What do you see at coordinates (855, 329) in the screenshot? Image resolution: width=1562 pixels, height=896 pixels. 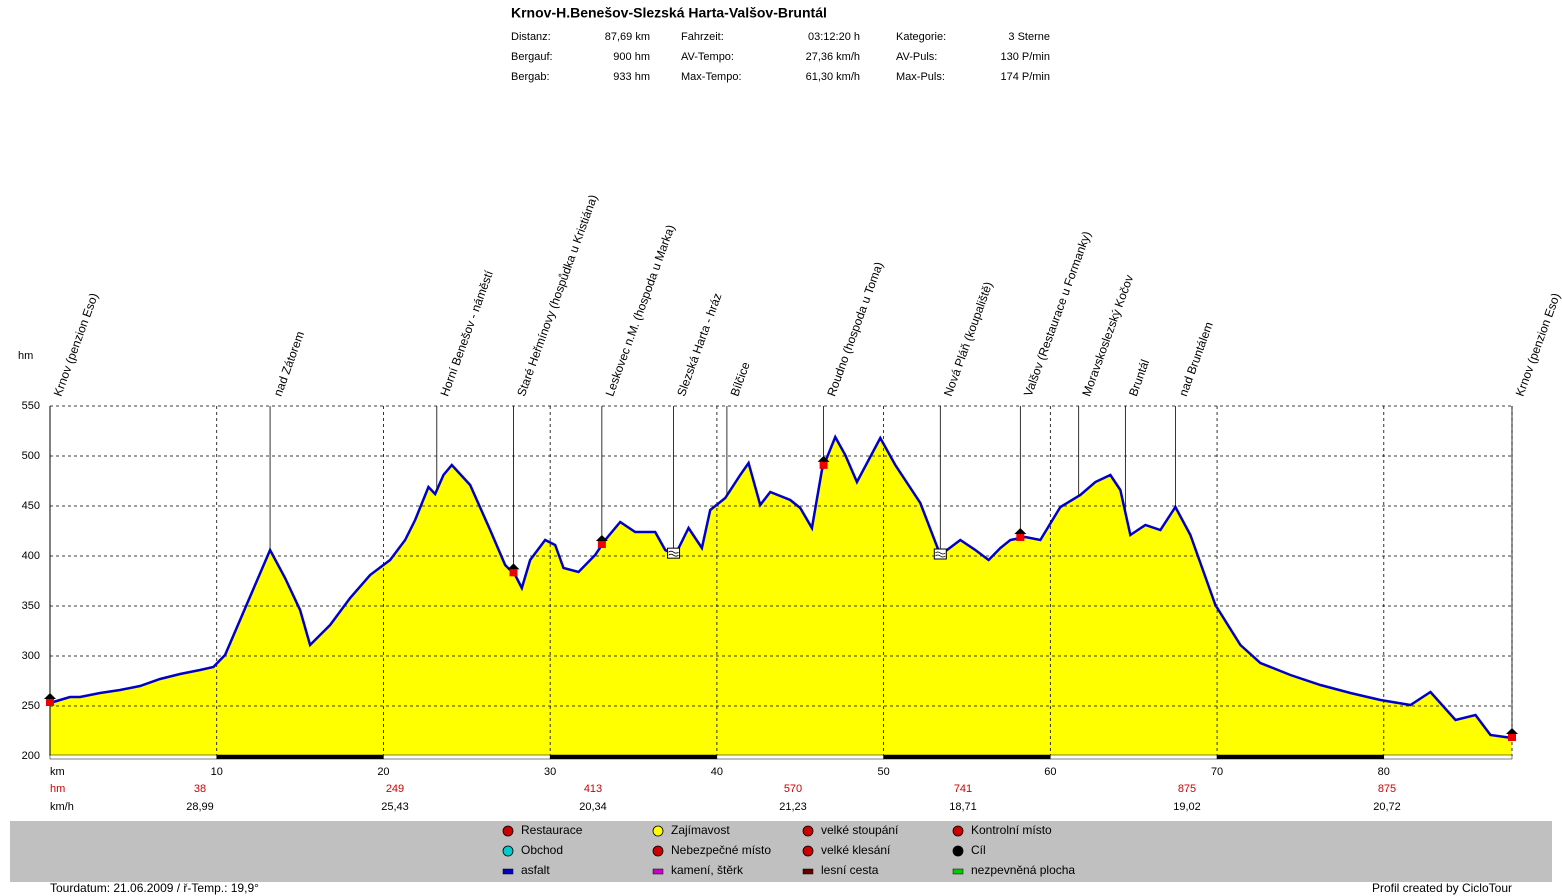 I see `waypoint-label: Roudno (hospoda u Toma)` at bounding box center [855, 329].